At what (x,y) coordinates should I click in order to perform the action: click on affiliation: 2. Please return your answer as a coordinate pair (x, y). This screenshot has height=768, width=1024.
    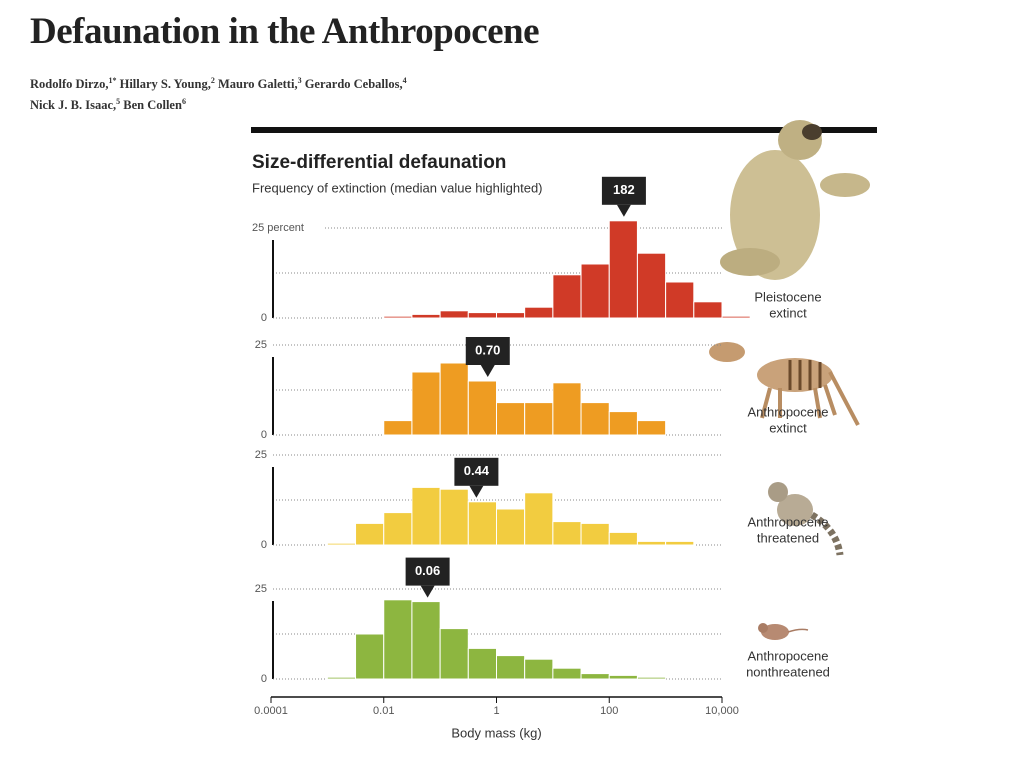
    Looking at the image, I should click on (212, 80).